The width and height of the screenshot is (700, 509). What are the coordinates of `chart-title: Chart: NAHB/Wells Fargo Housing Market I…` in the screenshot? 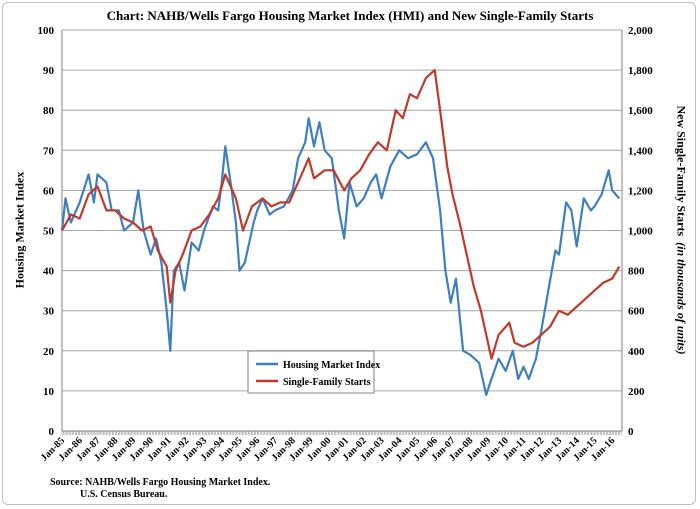 It's located at (350, 15).